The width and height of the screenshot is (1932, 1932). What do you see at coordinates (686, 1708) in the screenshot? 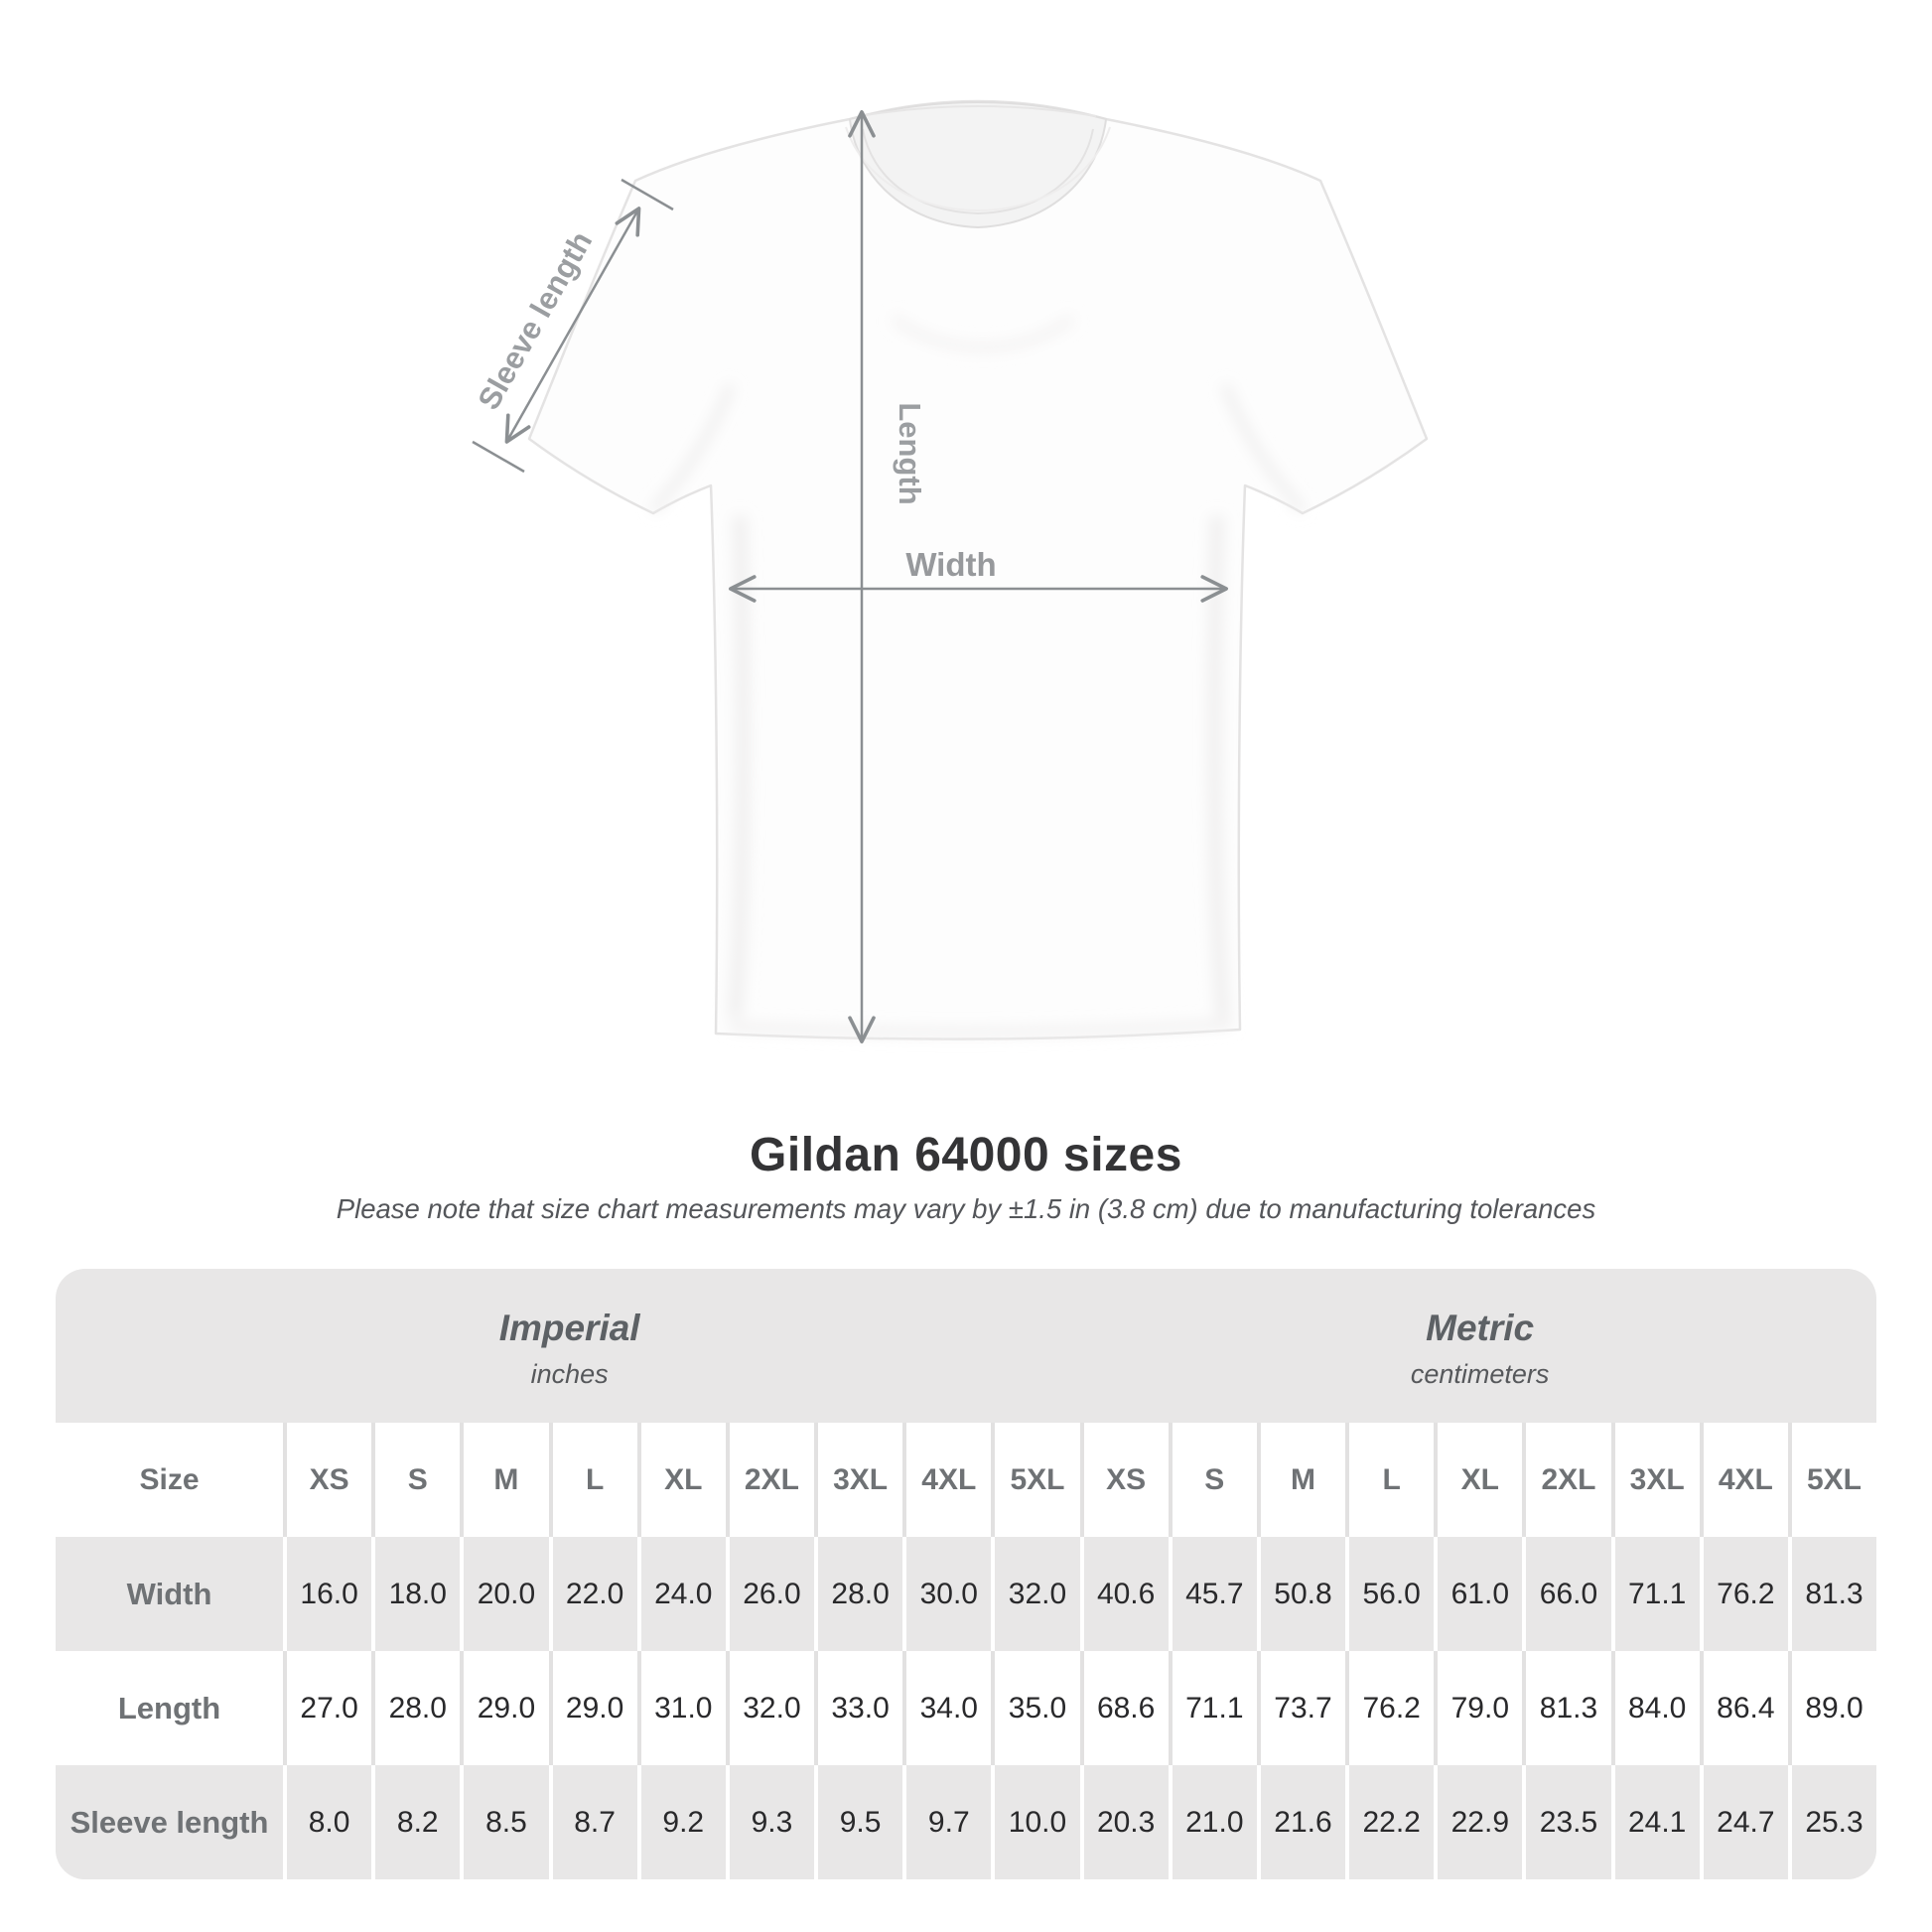
I see `value-cell: 31.0` at bounding box center [686, 1708].